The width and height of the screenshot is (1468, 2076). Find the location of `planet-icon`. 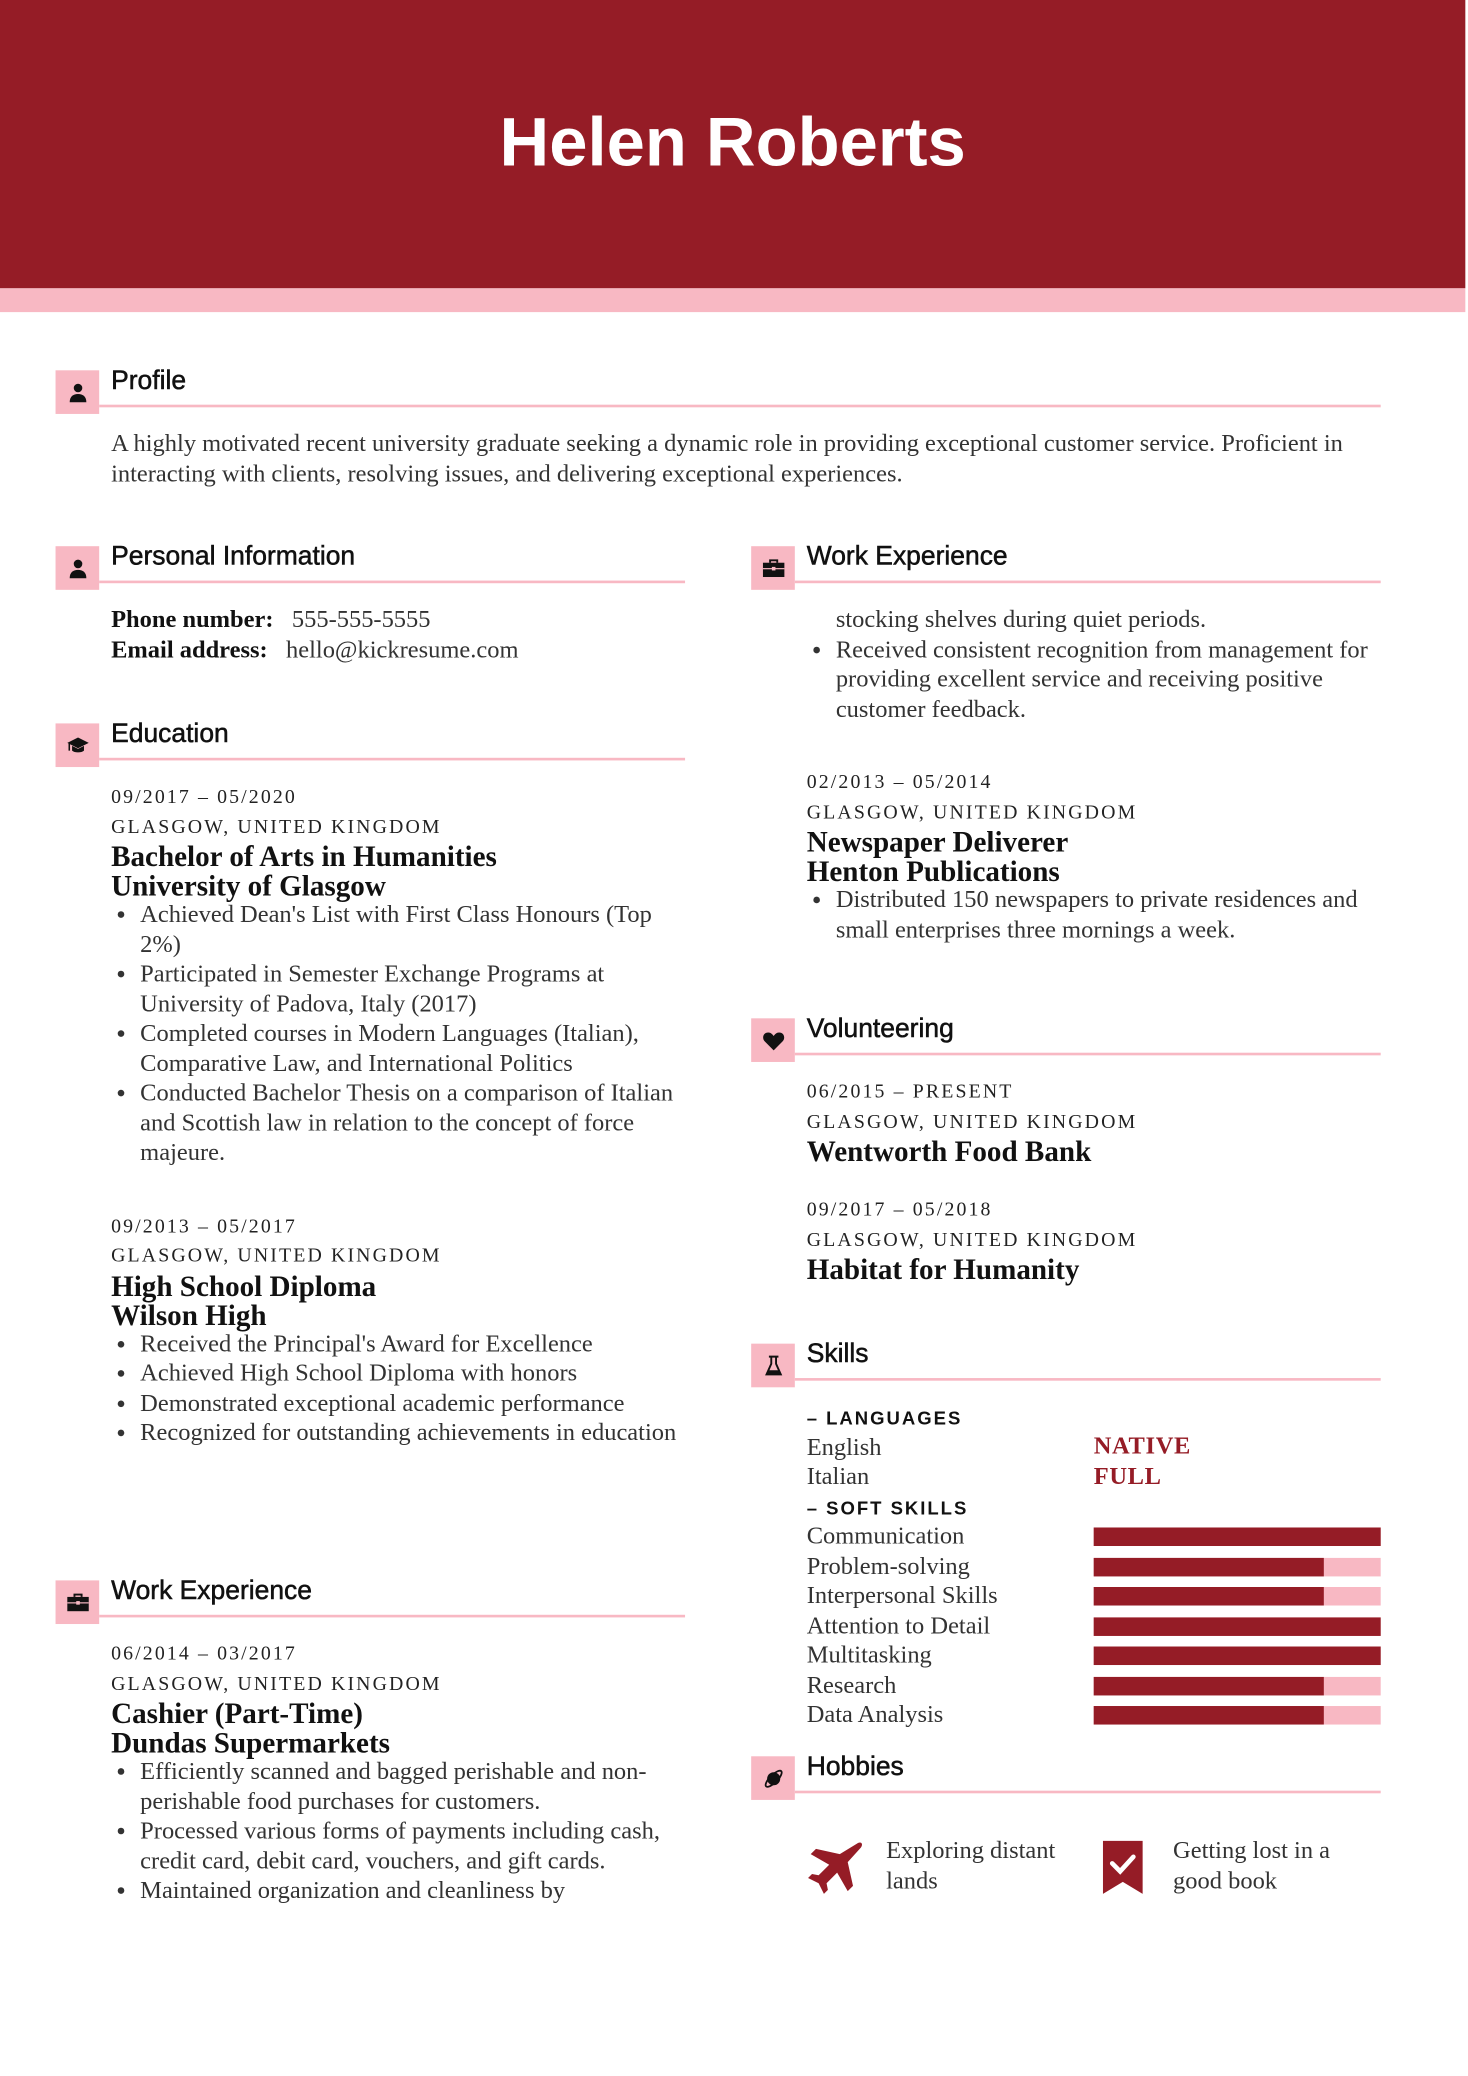

planet-icon is located at coordinates (773, 1778).